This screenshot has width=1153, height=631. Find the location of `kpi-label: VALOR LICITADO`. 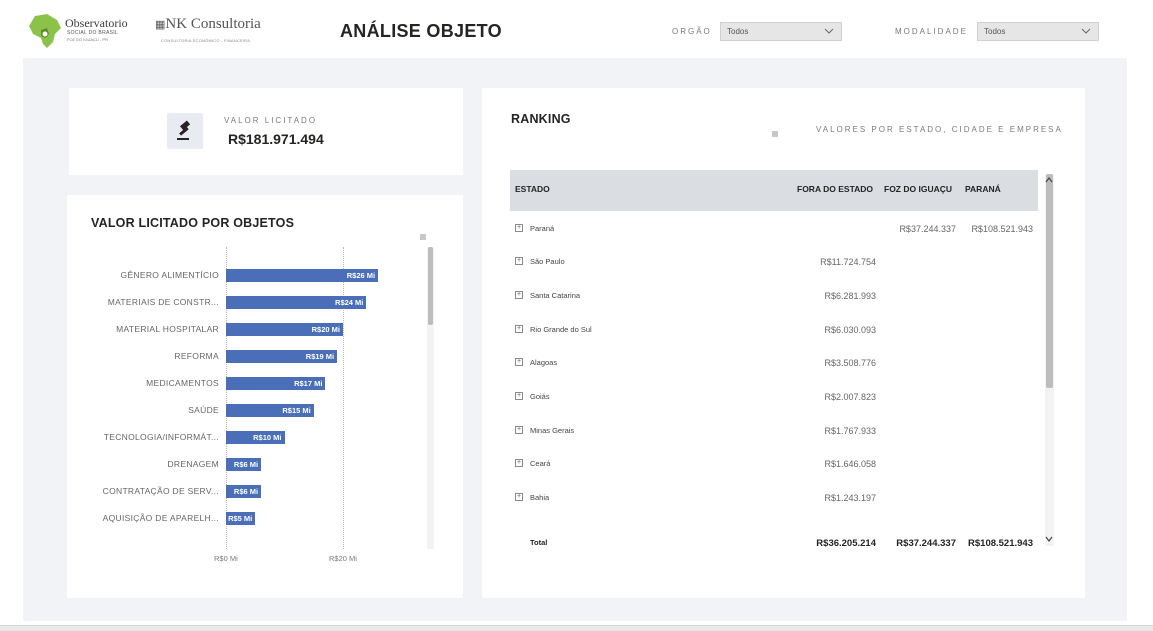

kpi-label: VALOR LICITADO is located at coordinates (271, 120).